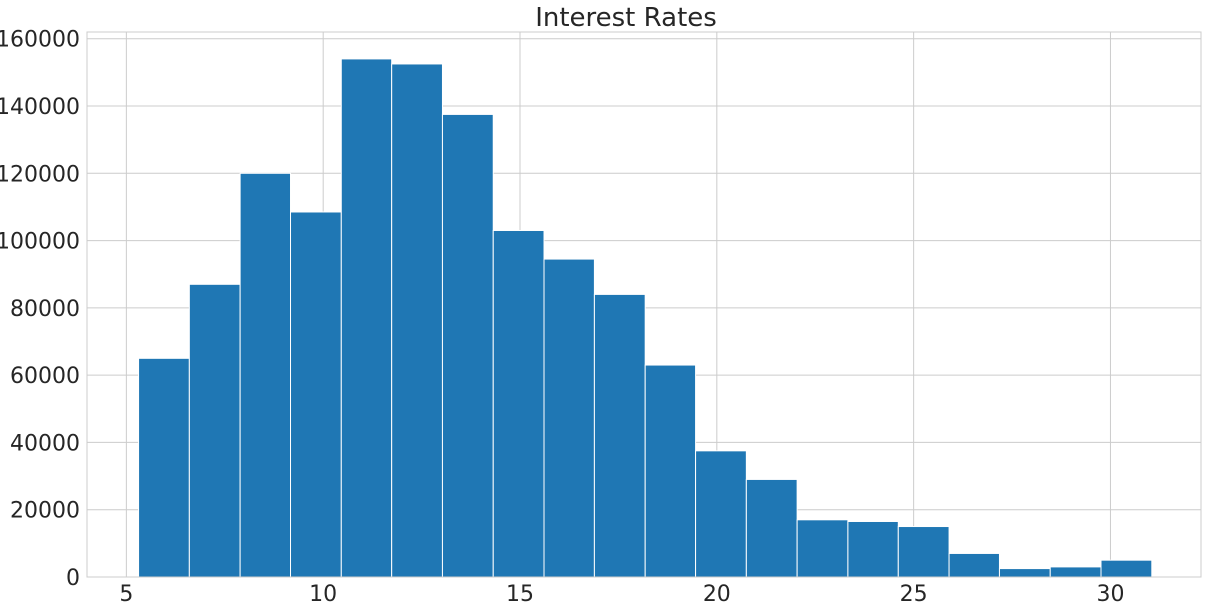 Image resolution: width=1210 pixels, height=610 pixels. Describe the element at coordinates (45, 443) in the screenshot. I see `y-tick-label: 40000` at that location.